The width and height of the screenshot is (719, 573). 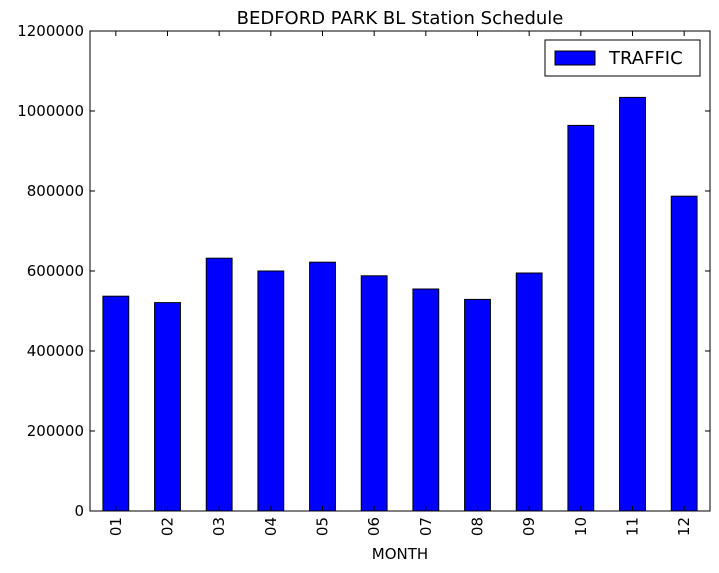 I want to click on x-tick-label-07: 07, so click(x=426, y=526).